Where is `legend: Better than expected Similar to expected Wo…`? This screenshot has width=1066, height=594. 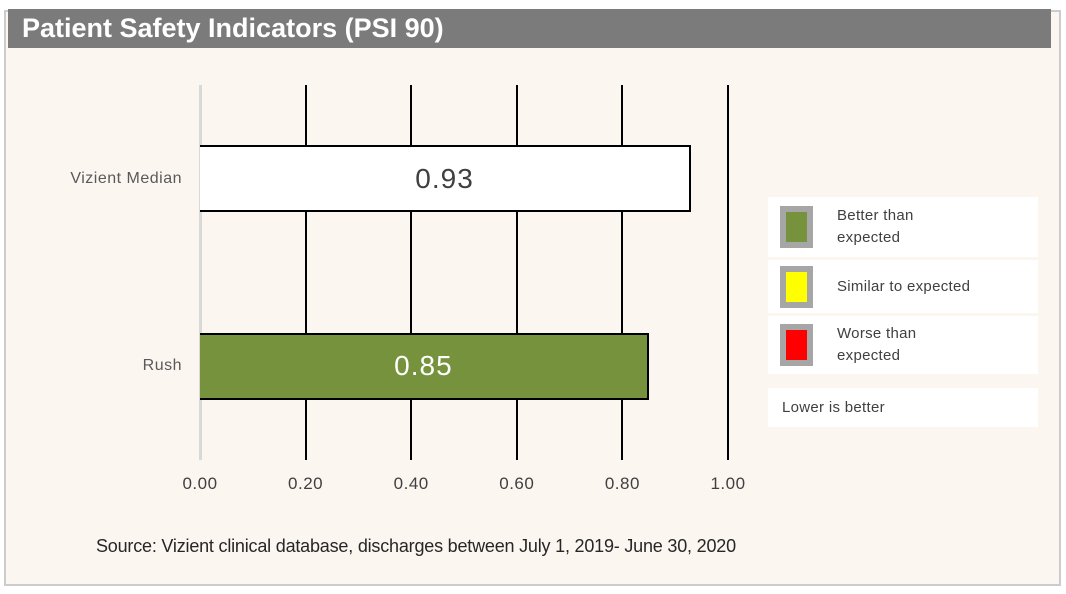
legend: Better than expected Similar to expected Wo… is located at coordinates (903, 285).